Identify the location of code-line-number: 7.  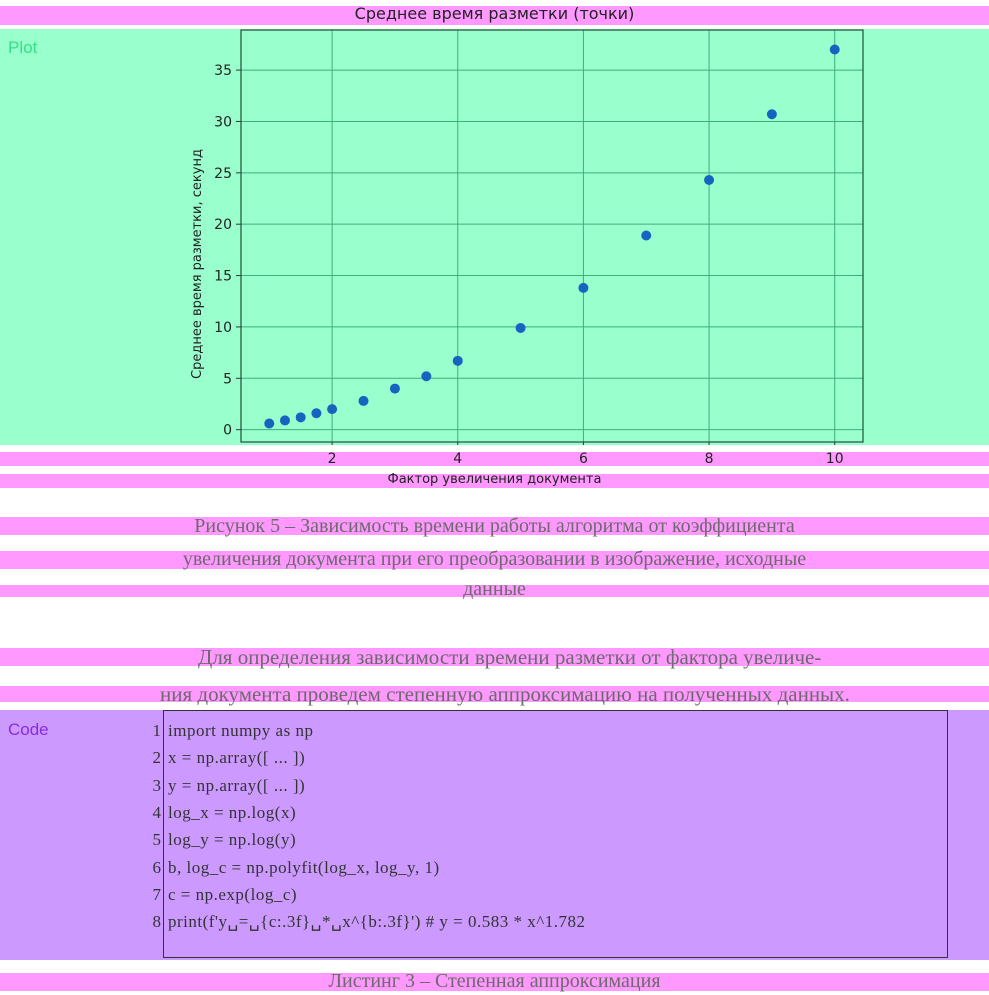
(157, 894).